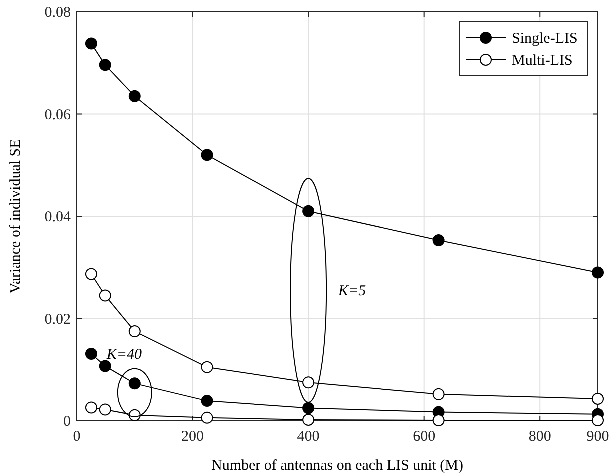 The height and width of the screenshot is (476, 610). Describe the element at coordinates (308, 437) in the screenshot. I see `x-tick-label: 400` at that location.